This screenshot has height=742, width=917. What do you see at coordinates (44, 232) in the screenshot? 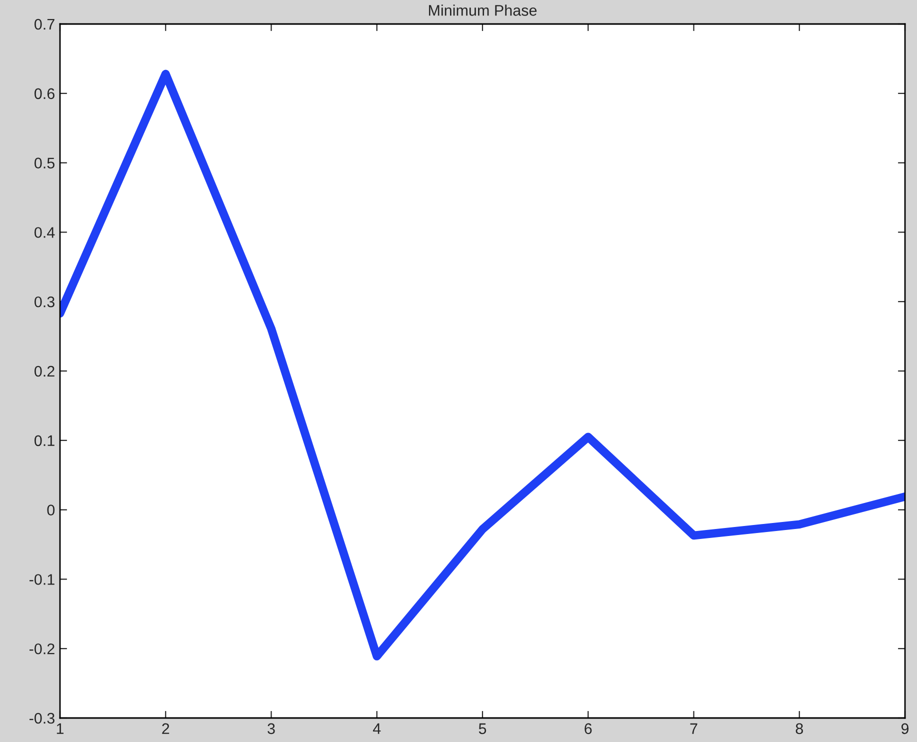
I see `y-tick-label: 0.4` at bounding box center [44, 232].